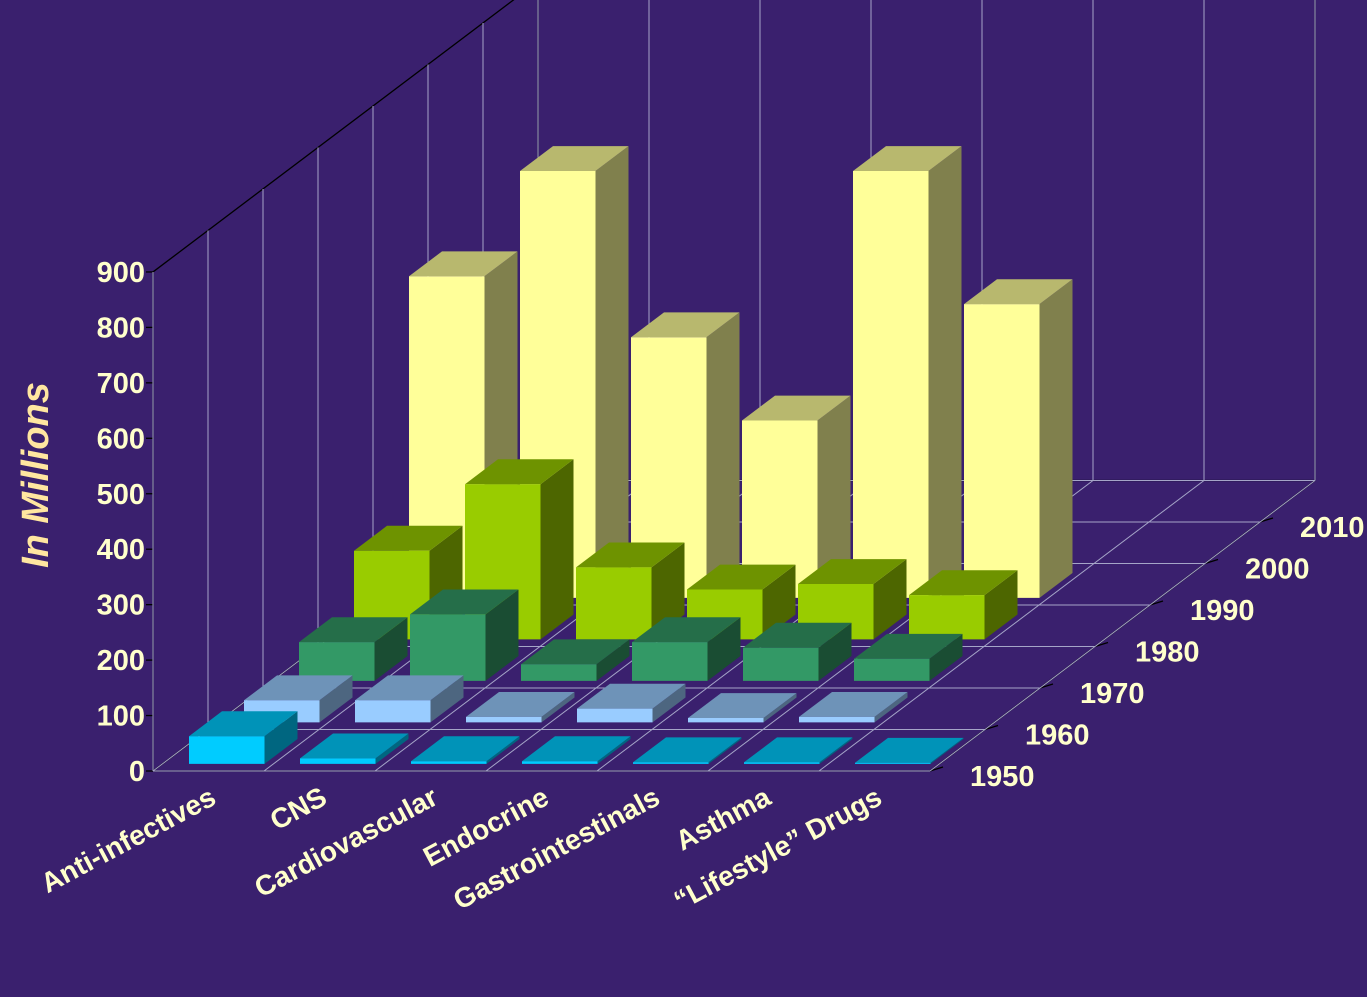 The height and width of the screenshot is (997, 1367). I want to click on category-label: CNS, so click(298, 808).